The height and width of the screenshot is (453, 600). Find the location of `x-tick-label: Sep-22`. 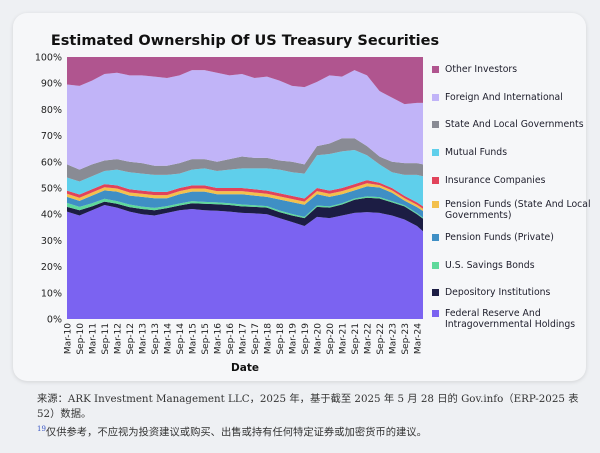

x-tick-label: Sep-22 is located at coordinates (381, 339).